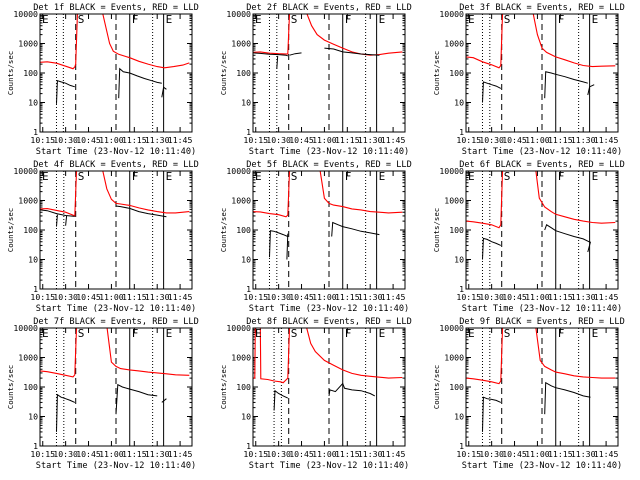 The height and width of the screenshot is (480, 640). Describe the element at coordinates (329, 165) in the screenshot. I see `panel-title: Det 5f BLACK = Events, RED = LLD` at that location.